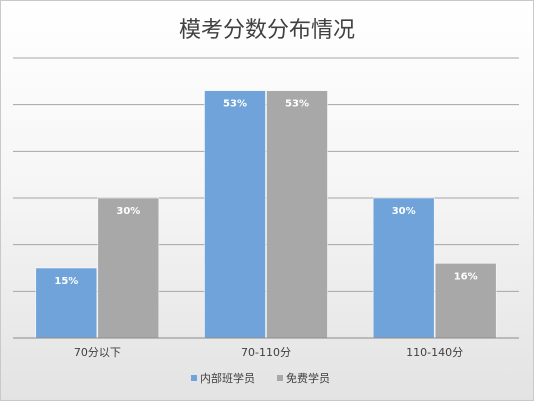 Image resolution: width=534 pixels, height=401 pixels. Describe the element at coordinates (97, 352) in the screenshot. I see `x-tick-label: 70分以下` at that location.